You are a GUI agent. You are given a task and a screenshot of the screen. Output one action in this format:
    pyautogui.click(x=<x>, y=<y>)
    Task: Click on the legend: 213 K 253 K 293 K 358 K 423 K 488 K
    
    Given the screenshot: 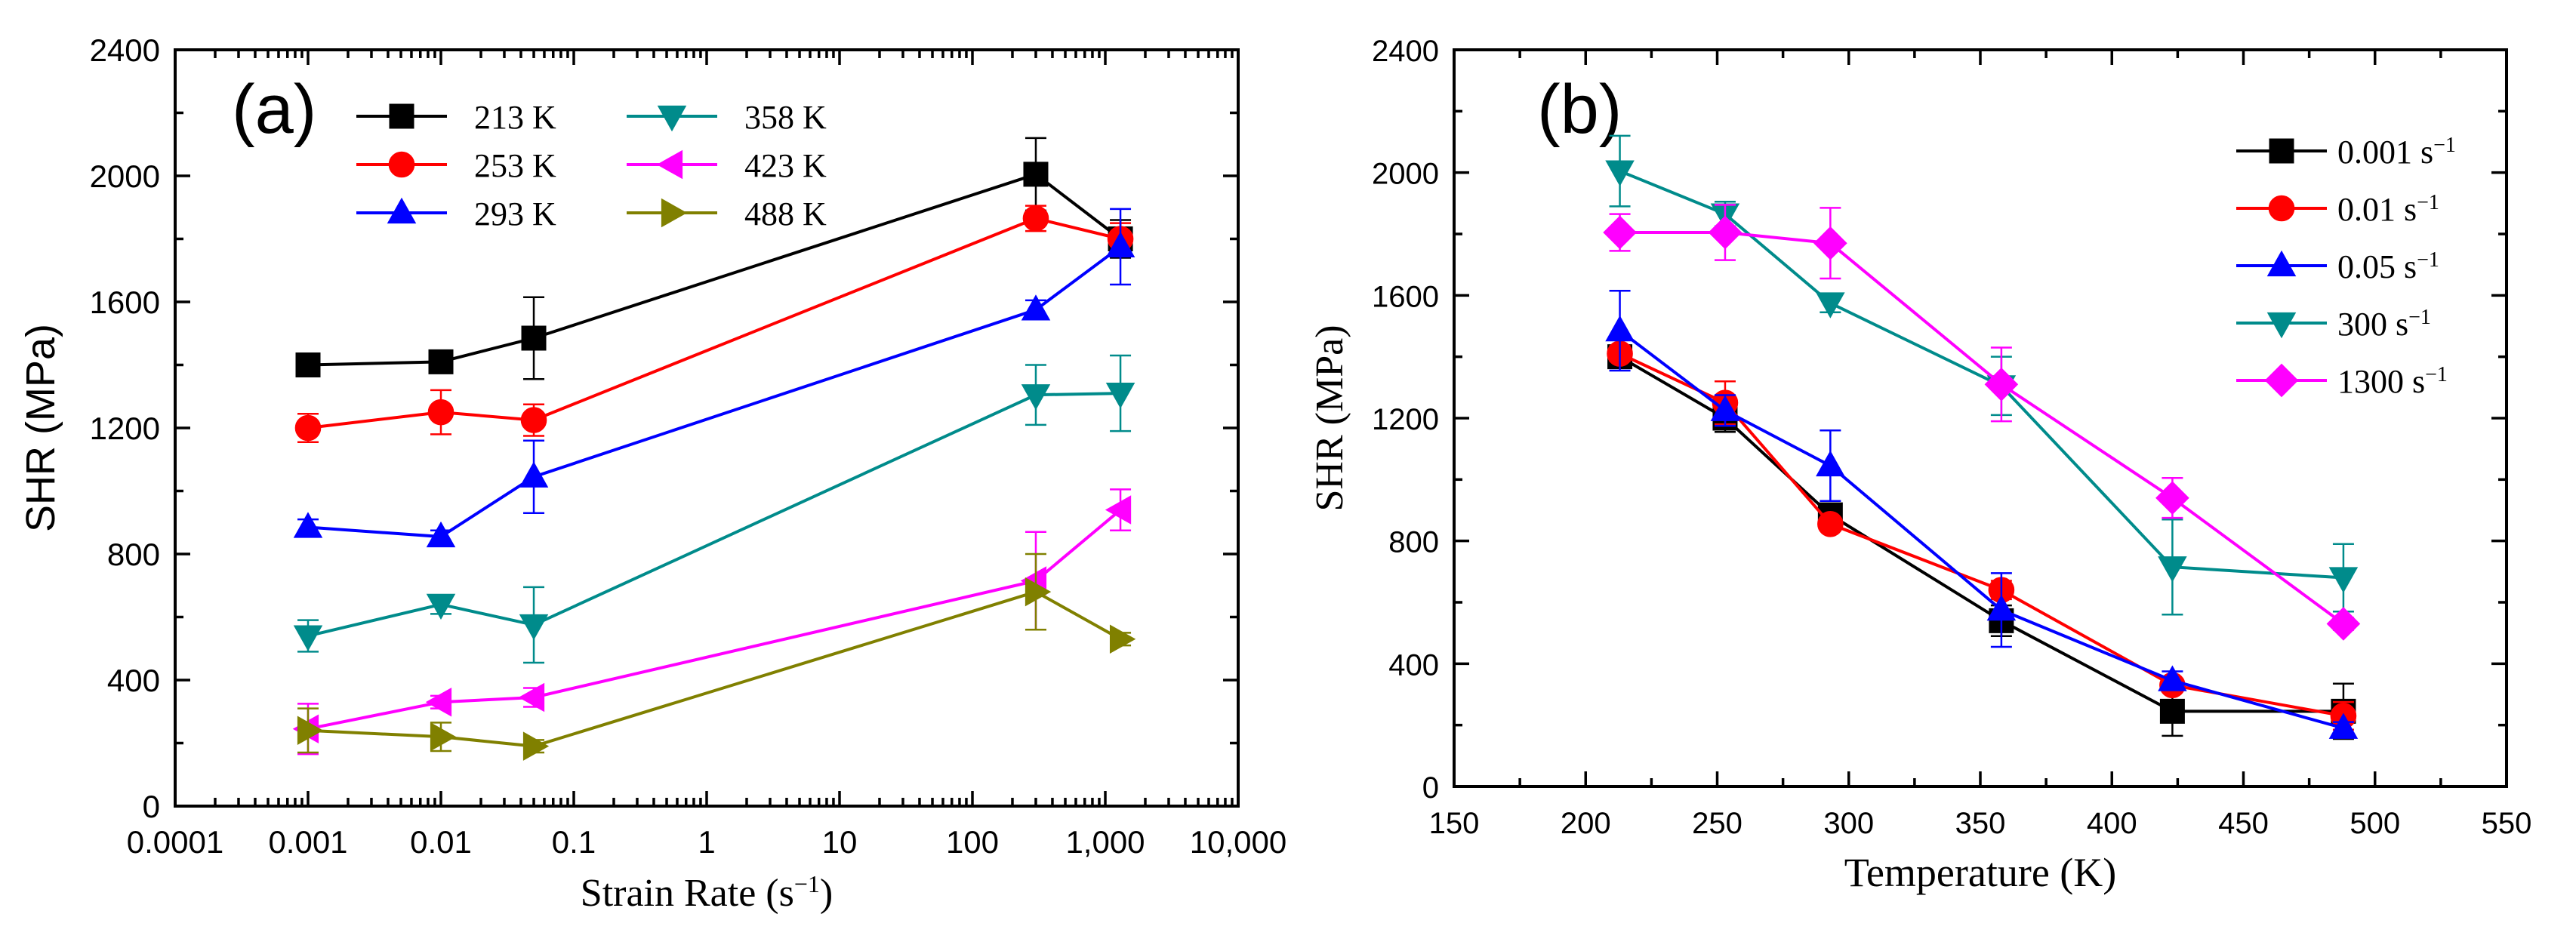 What is the action you would take?
    pyautogui.click(x=591, y=166)
    